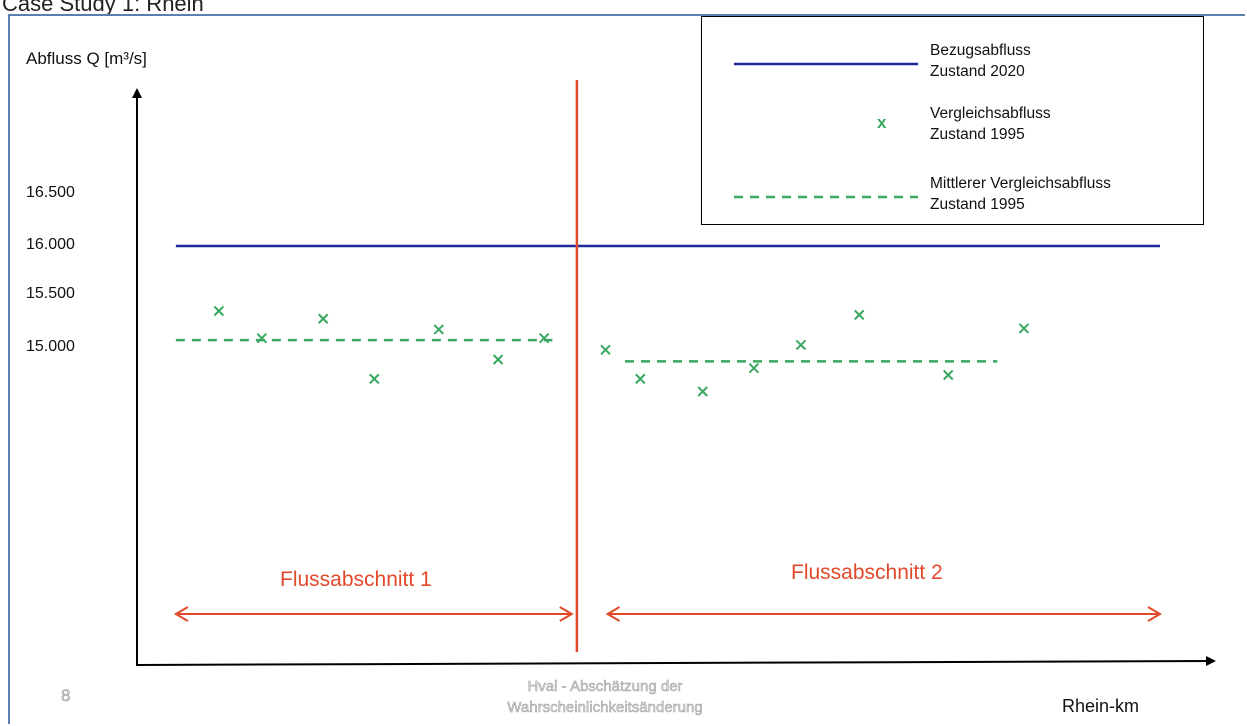 The height and width of the screenshot is (726, 1247). What do you see at coordinates (990, 124) in the screenshot?
I see `legend-entry-points: Vergleichsabfluss Zustand 1995` at bounding box center [990, 124].